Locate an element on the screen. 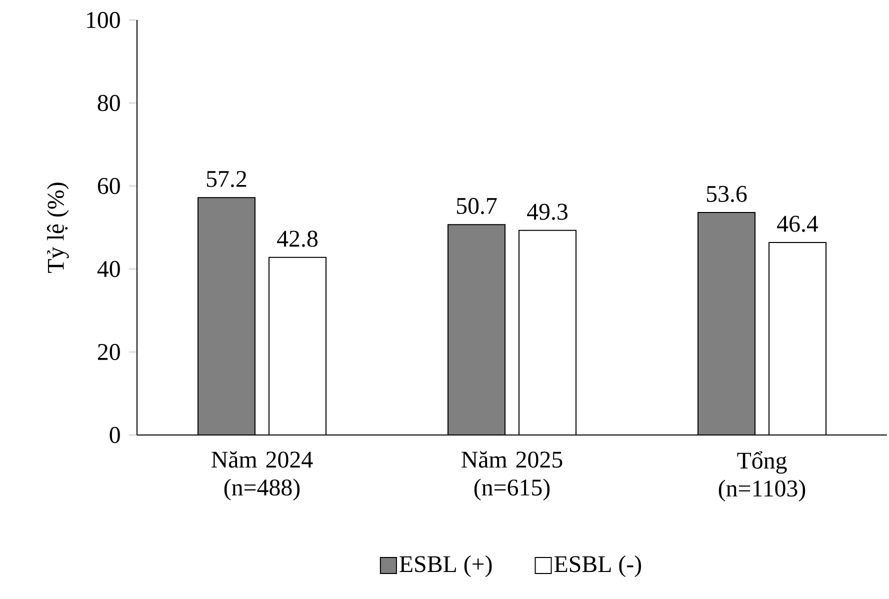 This screenshot has width=889, height=599. data-label: 49.3 is located at coordinates (547, 212).